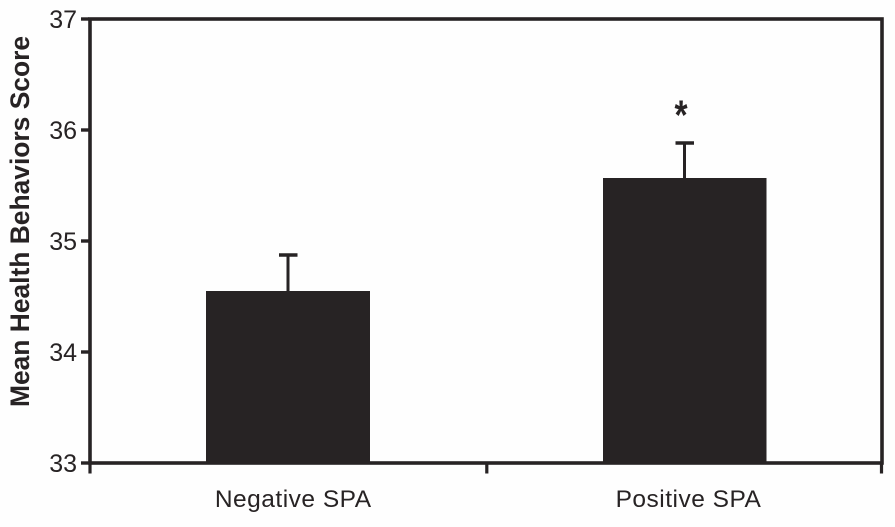 The height and width of the screenshot is (527, 895). I want to click on svg-text: 36, so click(63, 131).